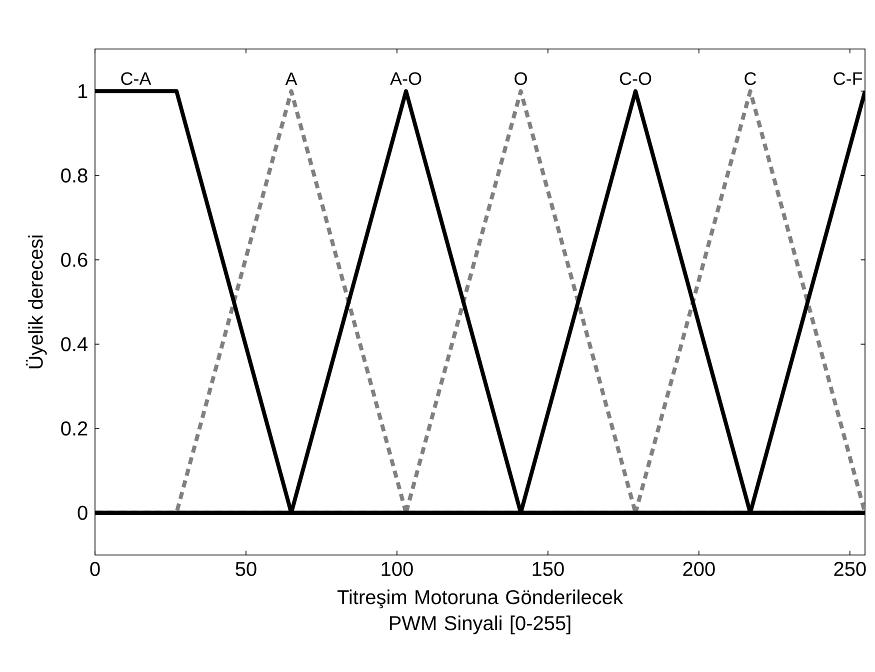 Image resolution: width=875 pixels, height=672 pixels. I want to click on x-tick-label: 50, so click(246, 569).